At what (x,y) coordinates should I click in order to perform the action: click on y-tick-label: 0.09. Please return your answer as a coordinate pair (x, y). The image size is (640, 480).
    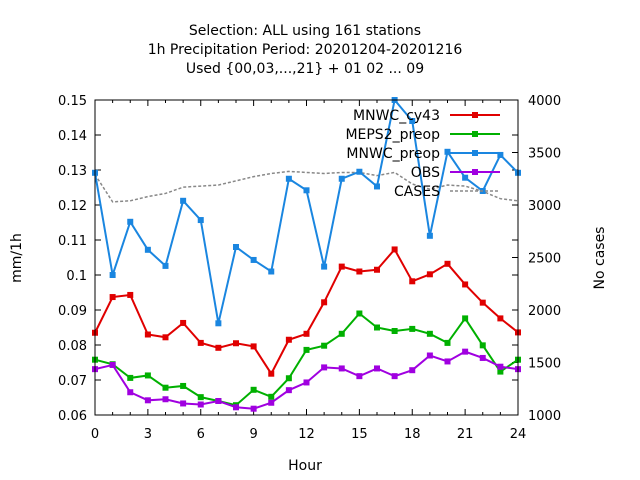
    Looking at the image, I should click on (72, 311).